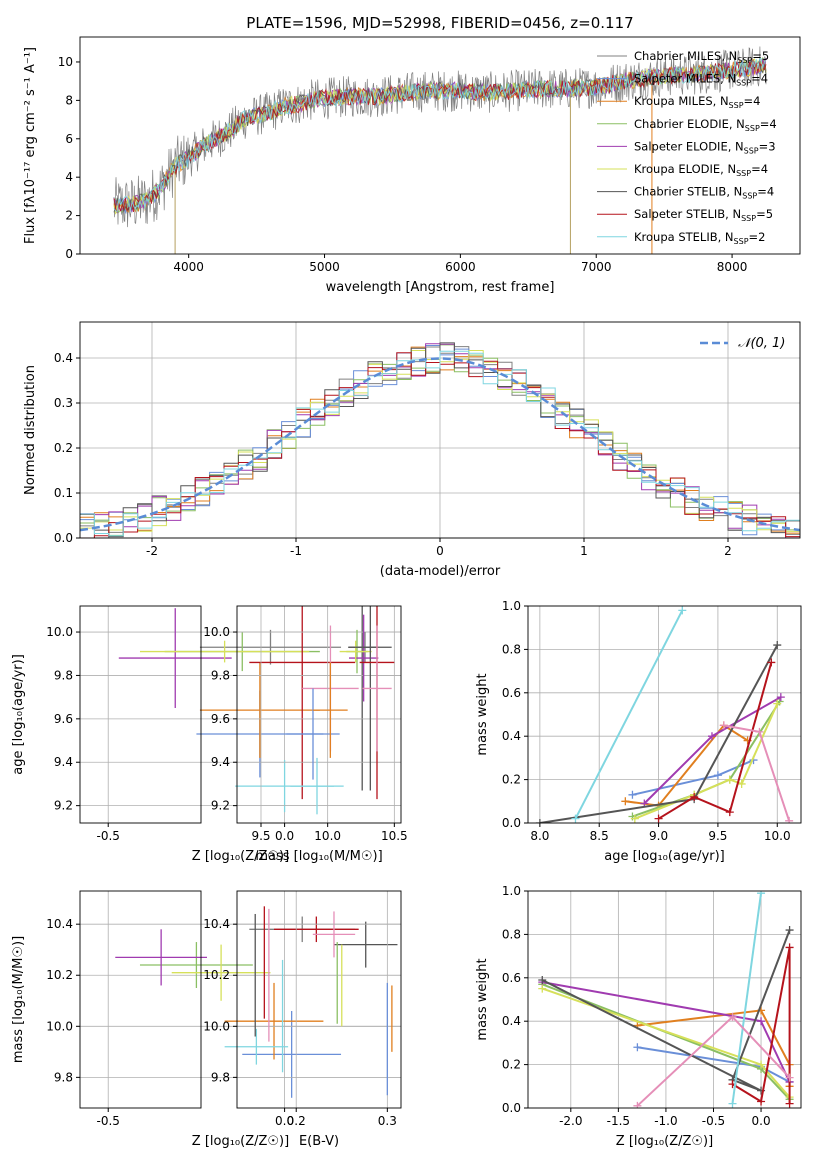  What do you see at coordinates (511, 891) in the screenshot?
I see `y-tick-label: 1.0` at bounding box center [511, 891].